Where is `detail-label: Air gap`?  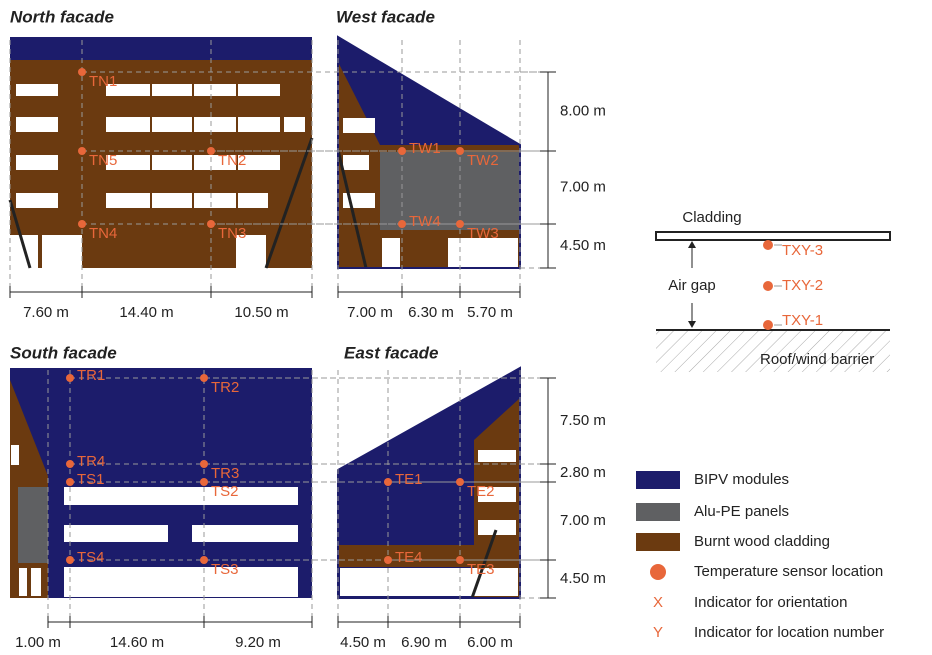
detail-label: Air gap is located at coordinates (692, 285).